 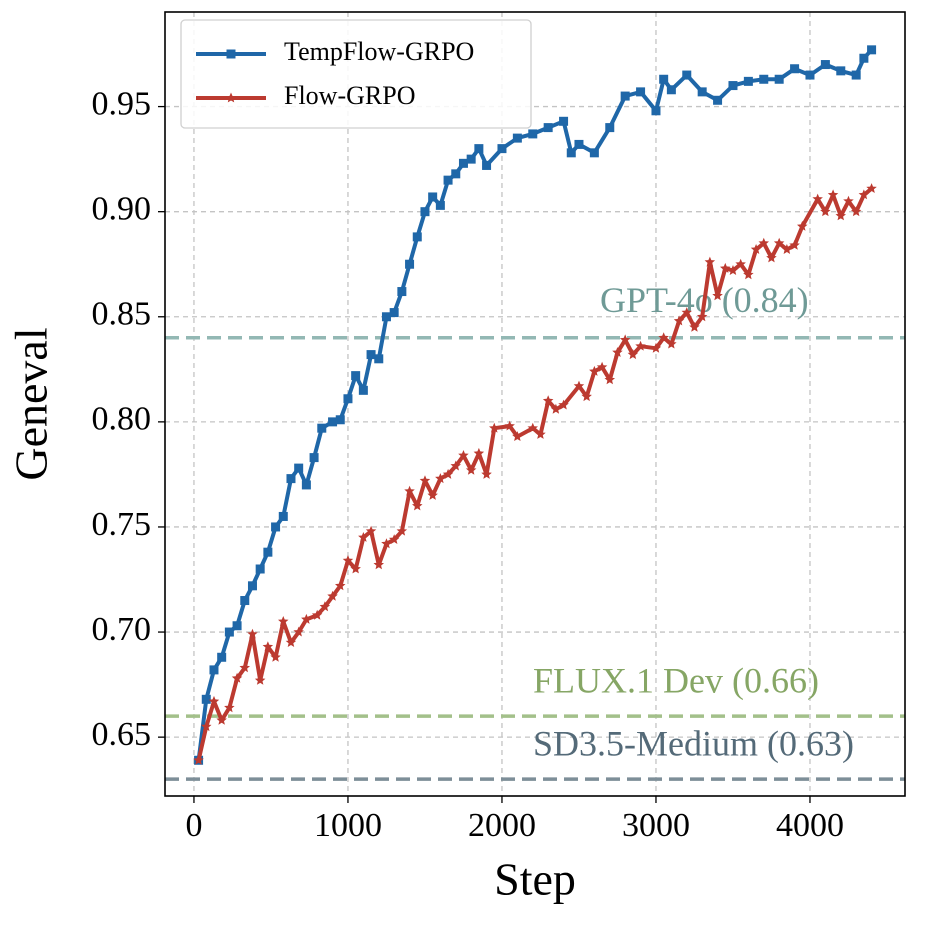 What do you see at coordinates (122, 103) in the screenshot?
I see `y-tick-label: 0.95` at bounding box center [122, 103].